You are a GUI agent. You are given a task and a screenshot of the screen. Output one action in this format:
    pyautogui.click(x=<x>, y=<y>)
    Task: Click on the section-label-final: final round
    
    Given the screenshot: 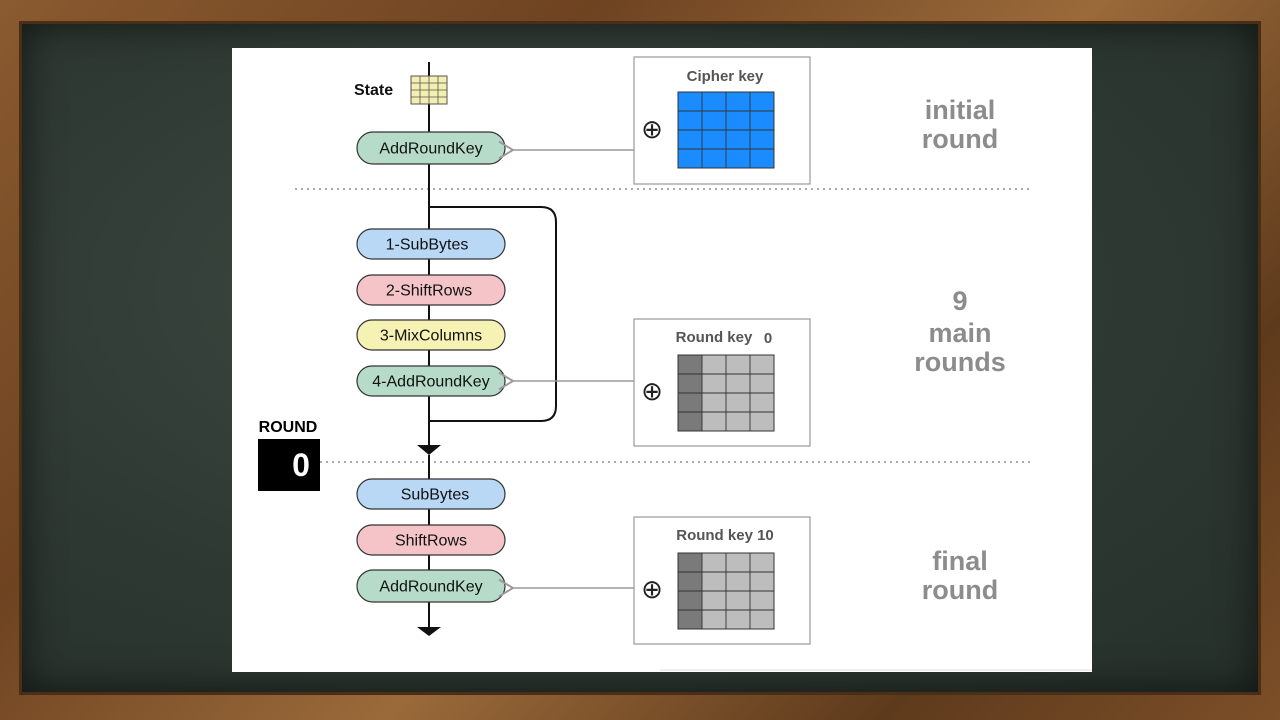 What is the action you would take?
    pyautogui.click(x=960, y=575)
    